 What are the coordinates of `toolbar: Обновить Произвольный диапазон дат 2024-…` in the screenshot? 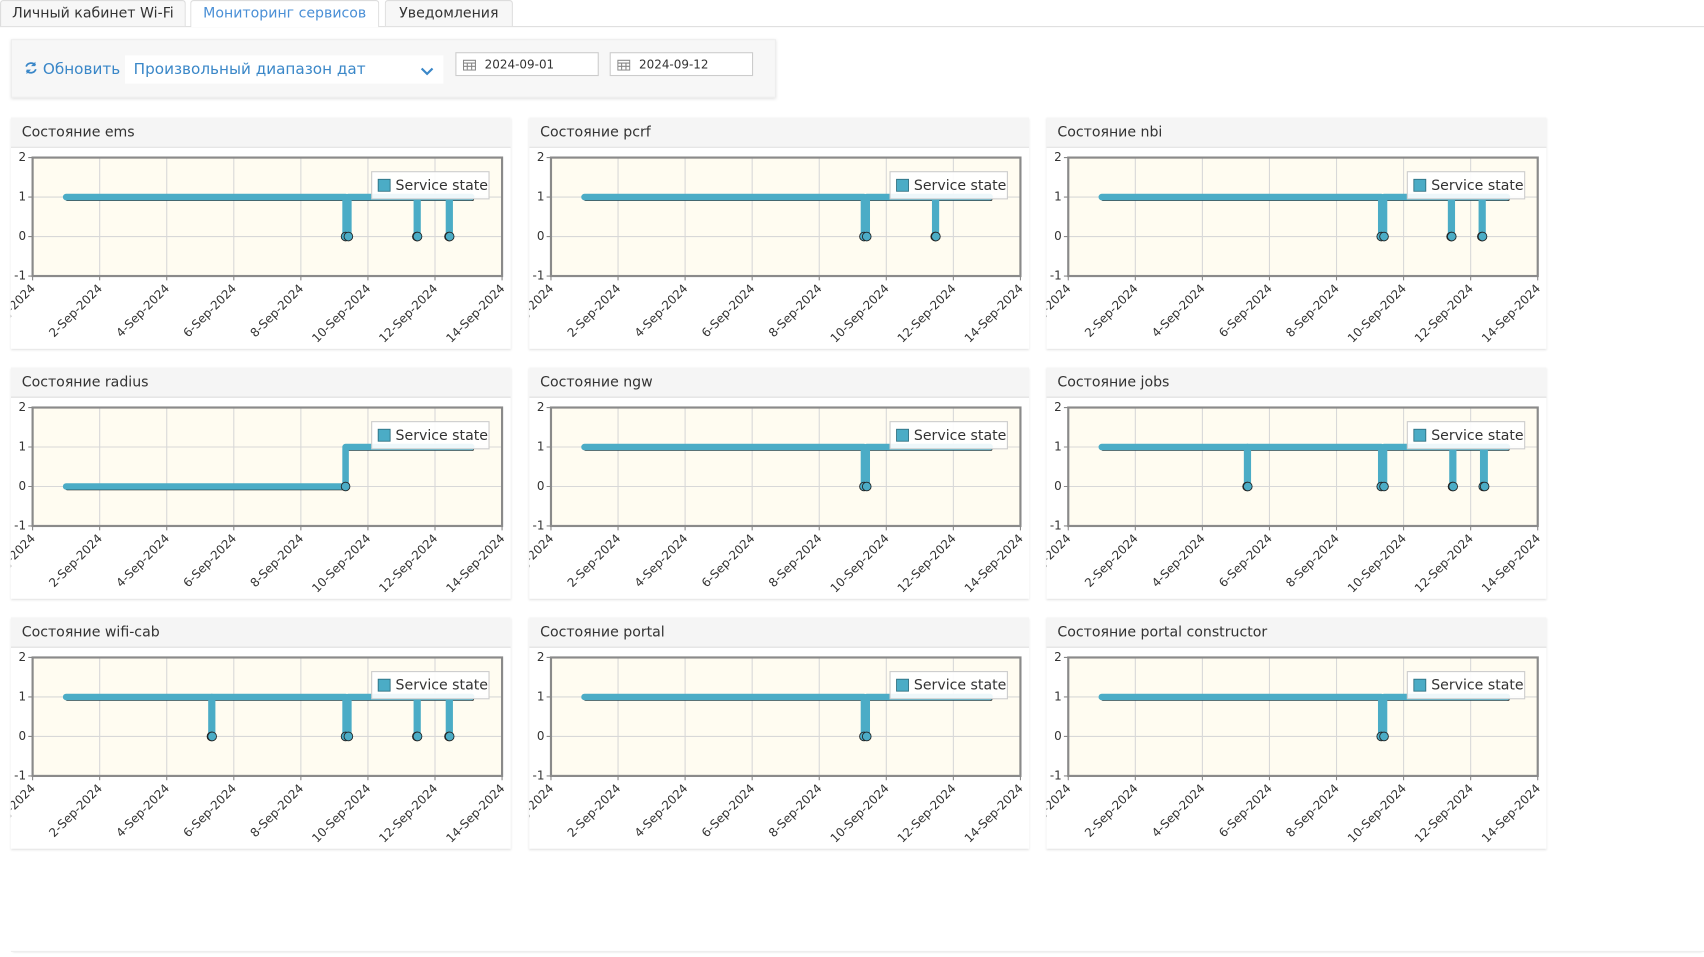 It's located at (393, 68).